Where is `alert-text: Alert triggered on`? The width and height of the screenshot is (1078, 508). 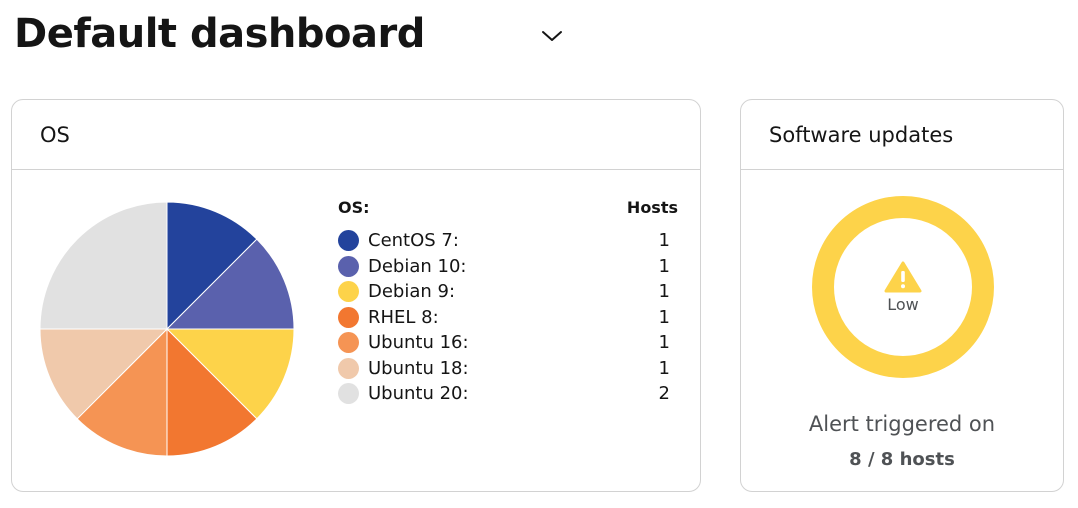 alert-text: Alert triggered on is located at coordinates (902, 424).